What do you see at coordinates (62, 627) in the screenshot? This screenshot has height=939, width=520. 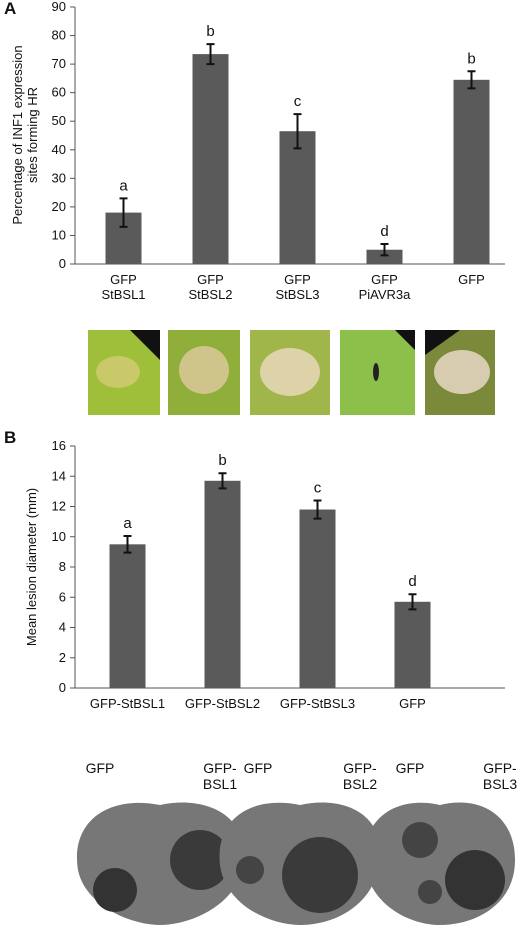 I see `y-tick-label: 4` at bounding box center [62, 627].